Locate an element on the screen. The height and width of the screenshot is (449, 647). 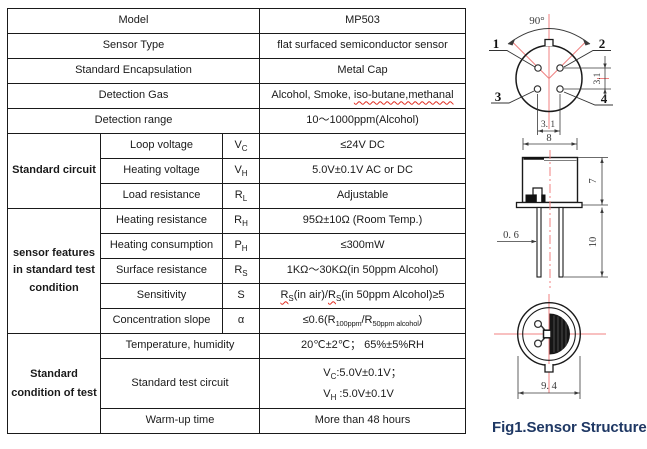
pin-label-1: 1 is located at coordinates (496, 43).